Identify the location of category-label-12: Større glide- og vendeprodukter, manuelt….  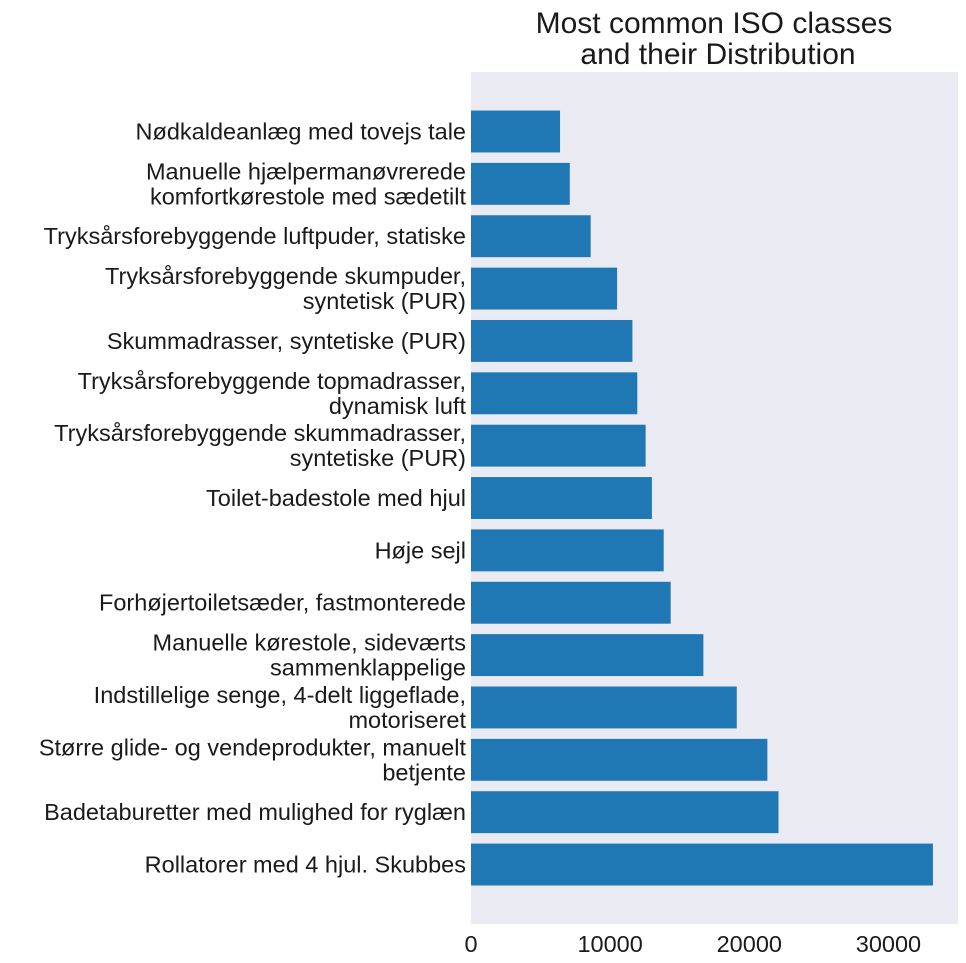
(253, 759).